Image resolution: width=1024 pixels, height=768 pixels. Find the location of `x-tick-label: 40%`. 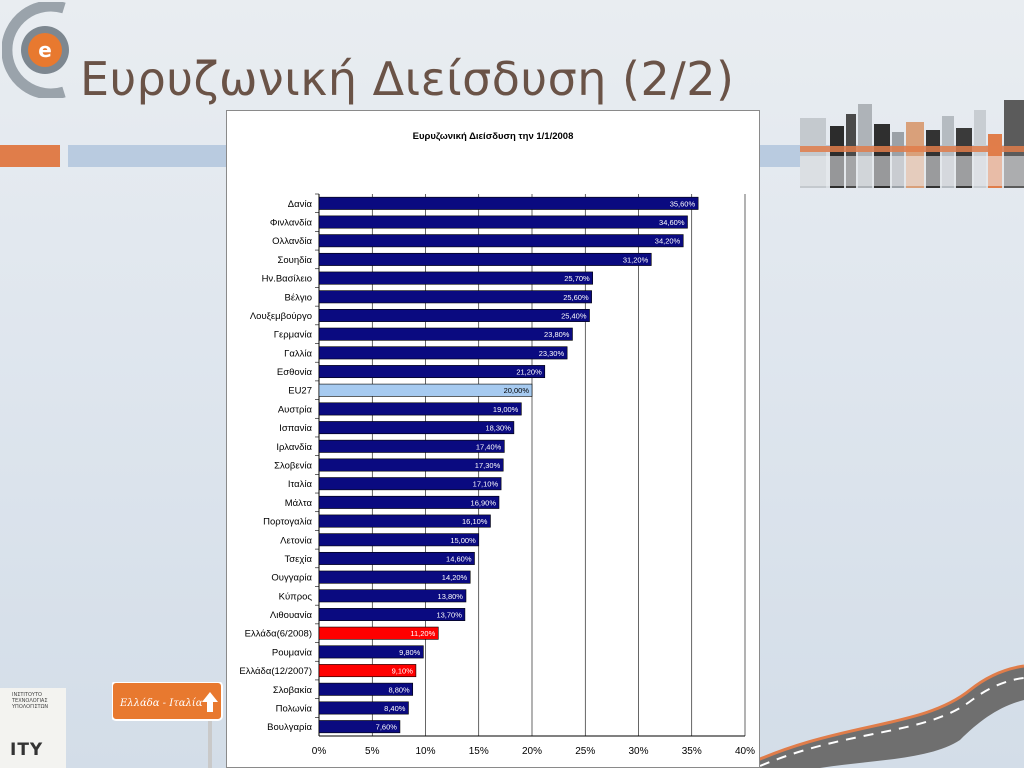

x-tick-label: 40% is located at coordinates (745, 751).